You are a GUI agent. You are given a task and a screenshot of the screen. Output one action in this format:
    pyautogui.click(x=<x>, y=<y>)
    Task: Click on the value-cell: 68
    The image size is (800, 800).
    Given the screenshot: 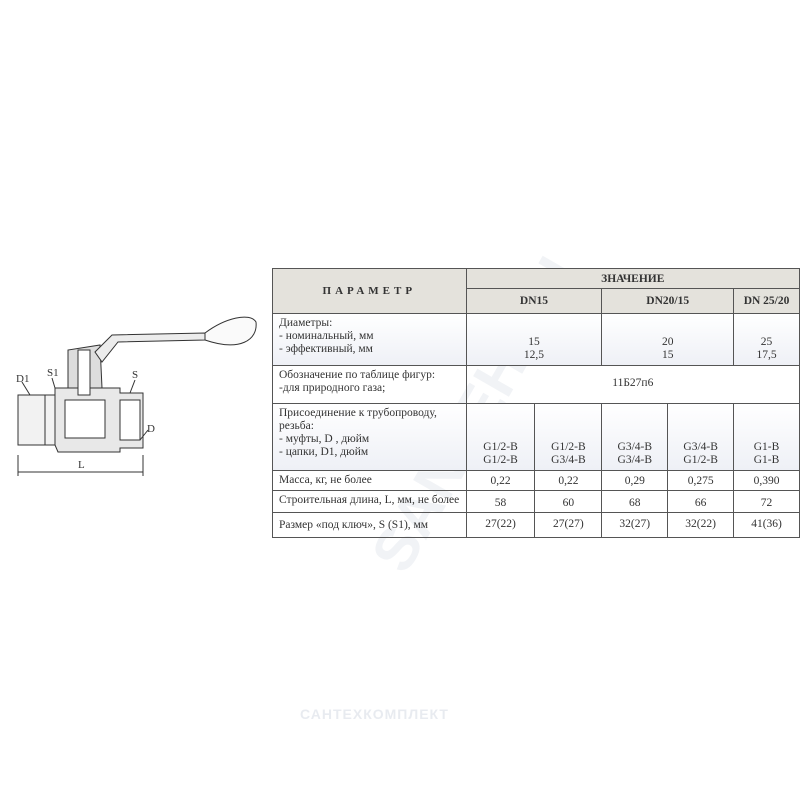 What is the action you would take?
    pyautogui.click(x=635, y=501)
    